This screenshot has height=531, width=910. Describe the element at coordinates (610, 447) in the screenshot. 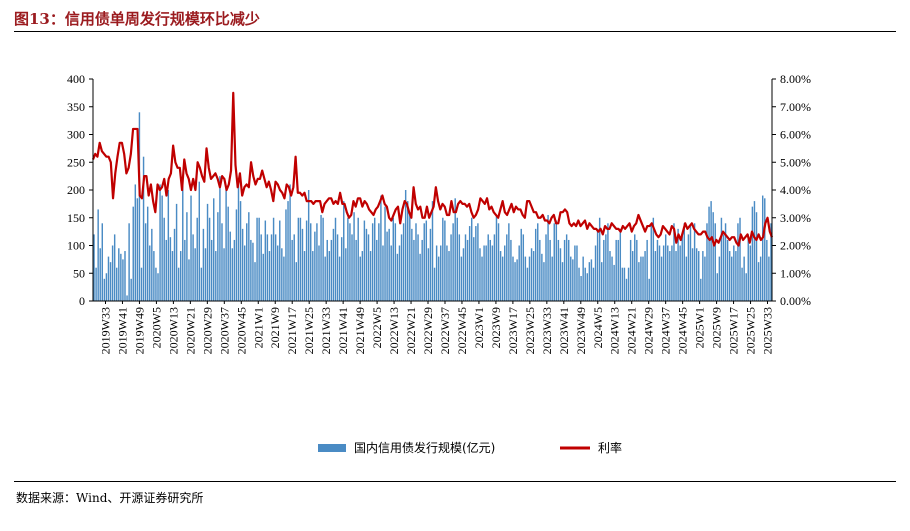

I see `legend-line-label: 利率` at that location.